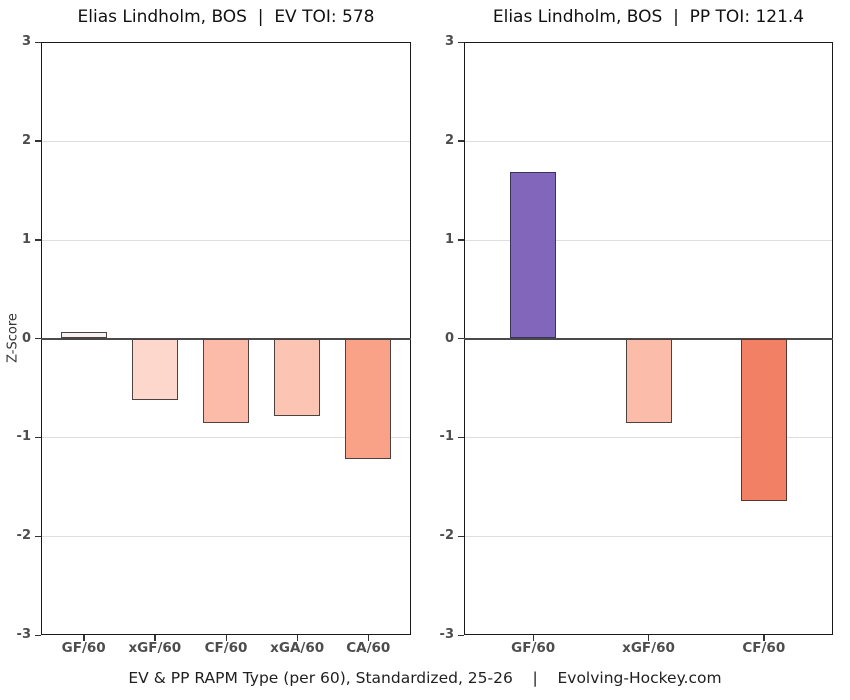  Describe the element at coordinates (297, 648) in the screenshot. I see `x-tick-label-xGA-60: xGA/60` at that location.